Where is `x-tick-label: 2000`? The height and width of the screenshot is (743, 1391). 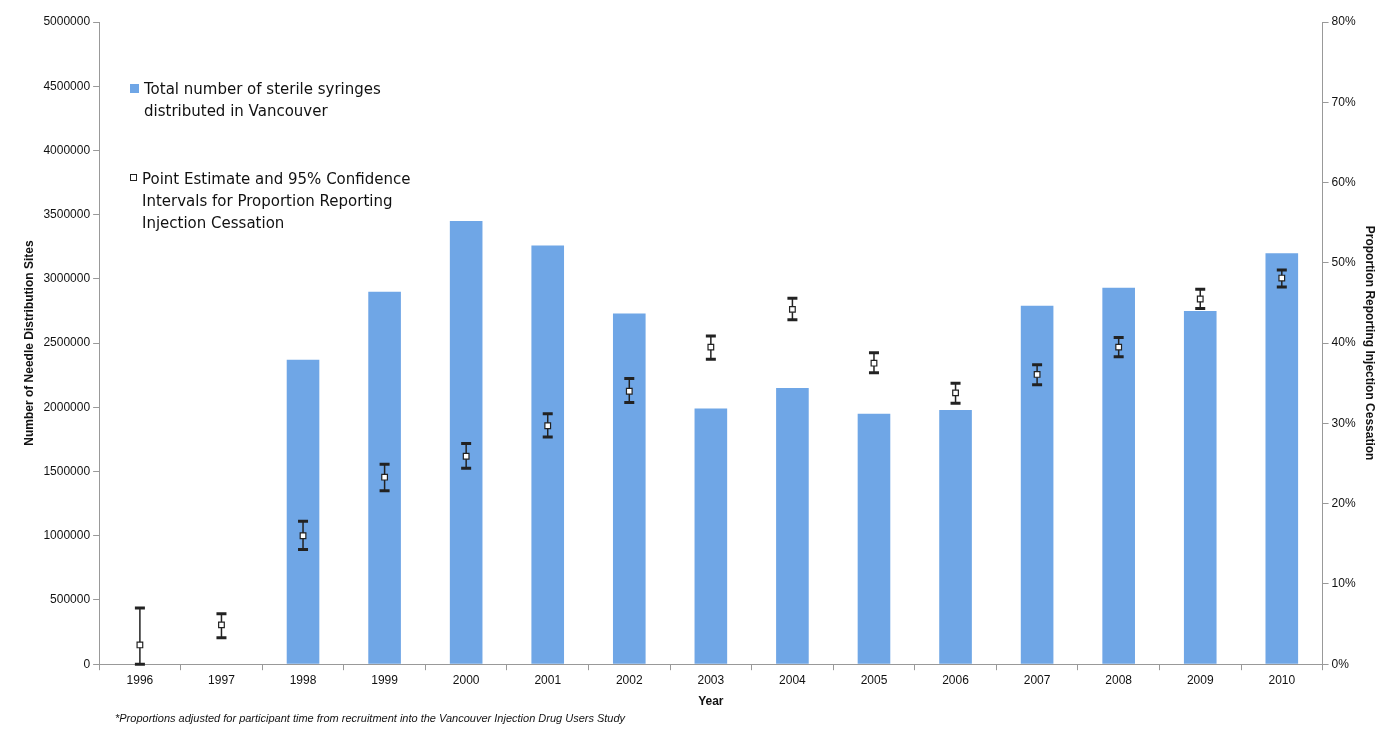
x-tick-label: 2000 is located at coordinates (466, 679).